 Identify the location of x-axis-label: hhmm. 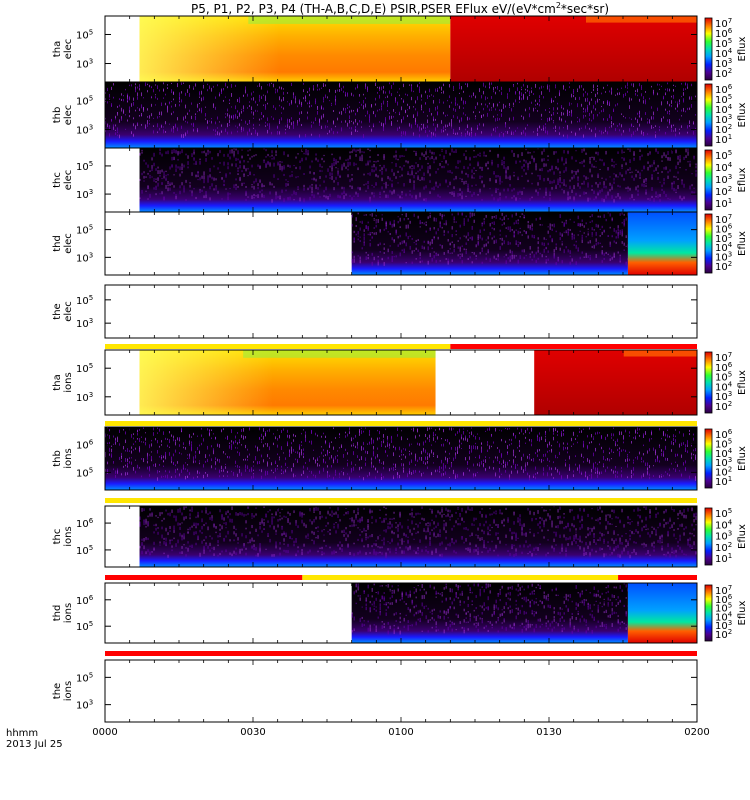
(22, 733).